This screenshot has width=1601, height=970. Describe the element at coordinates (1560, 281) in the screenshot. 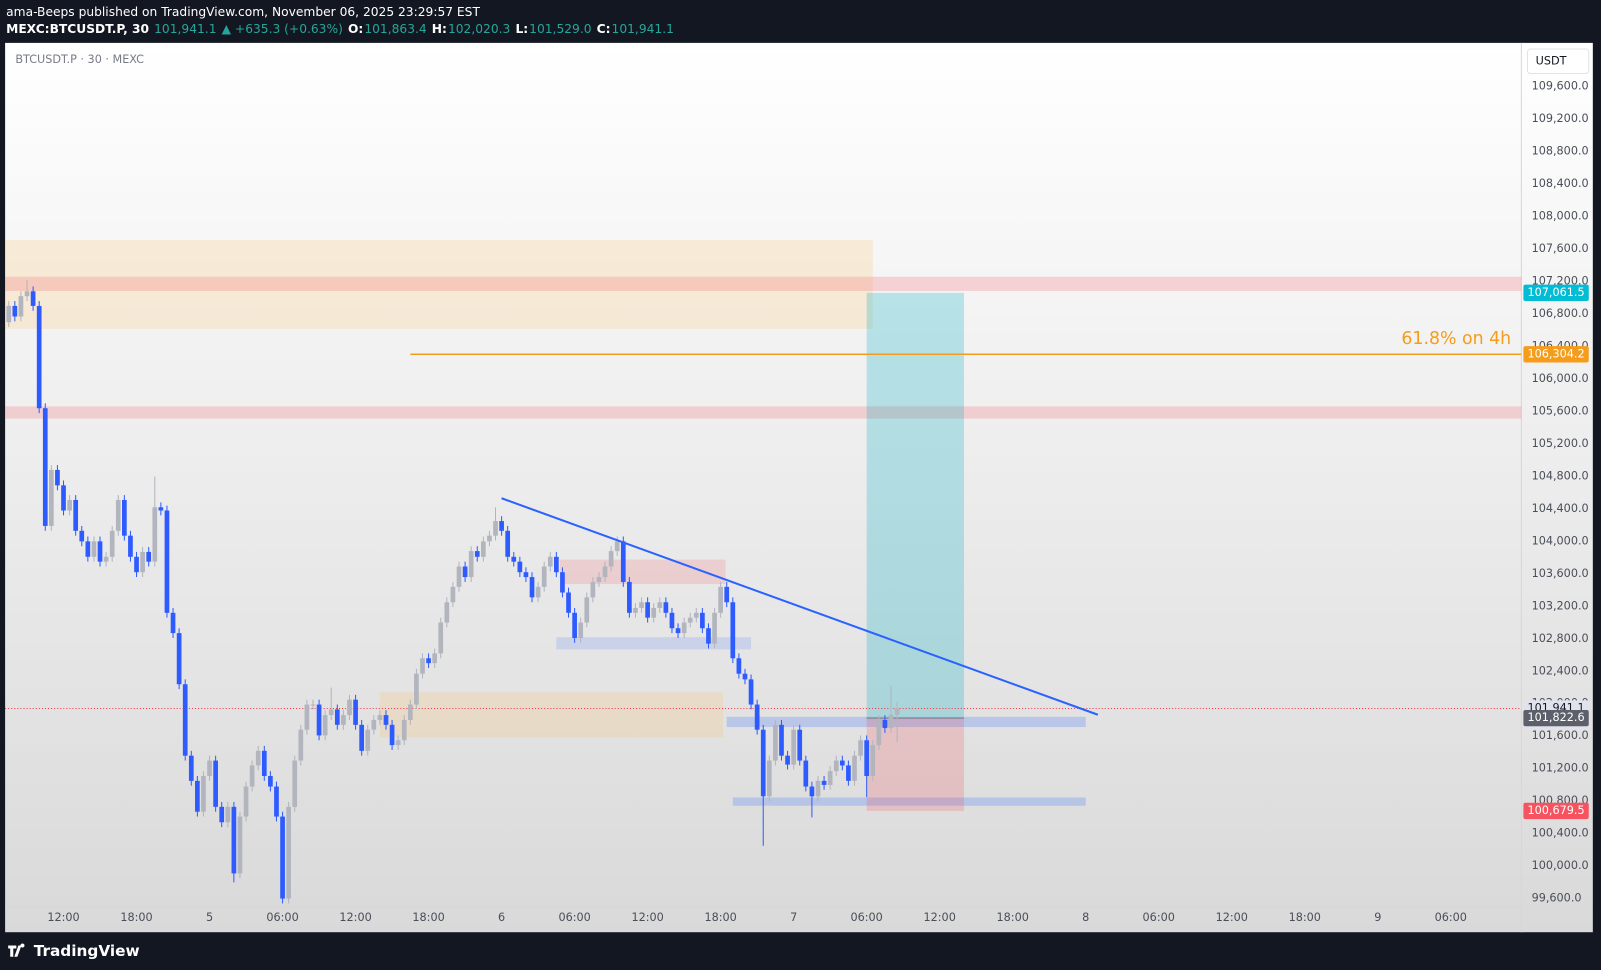

I see `y-tick-label: 107,200.0` at that location.